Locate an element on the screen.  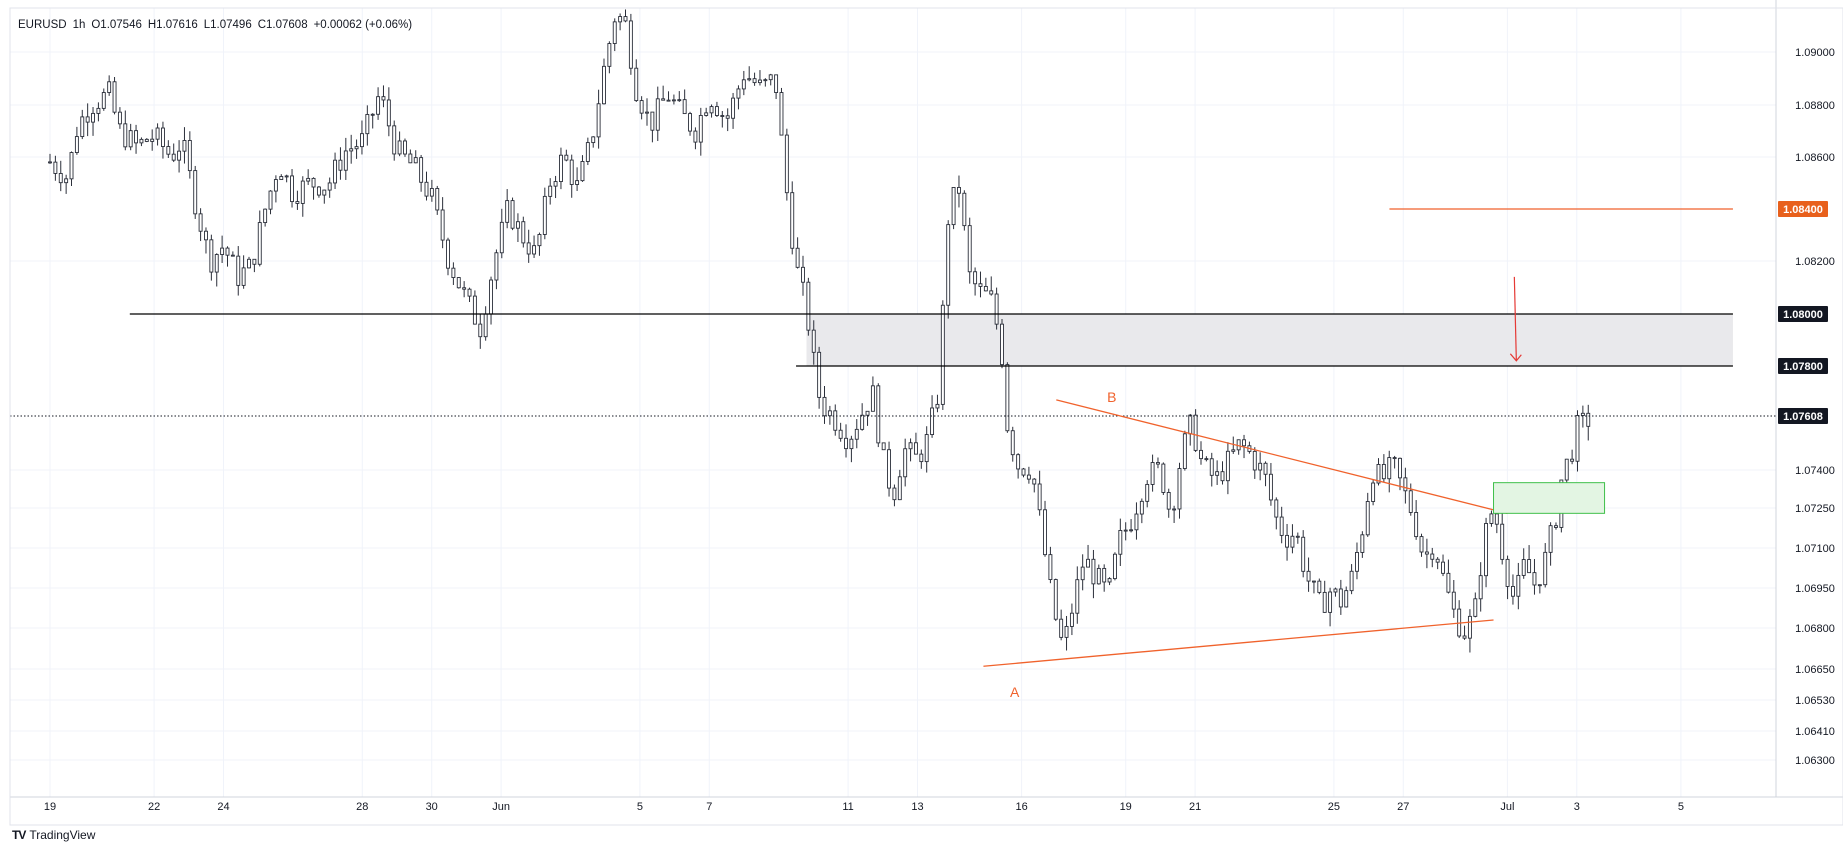
tradingview-brand: TV TradingView is located at coordinates (53, 835).